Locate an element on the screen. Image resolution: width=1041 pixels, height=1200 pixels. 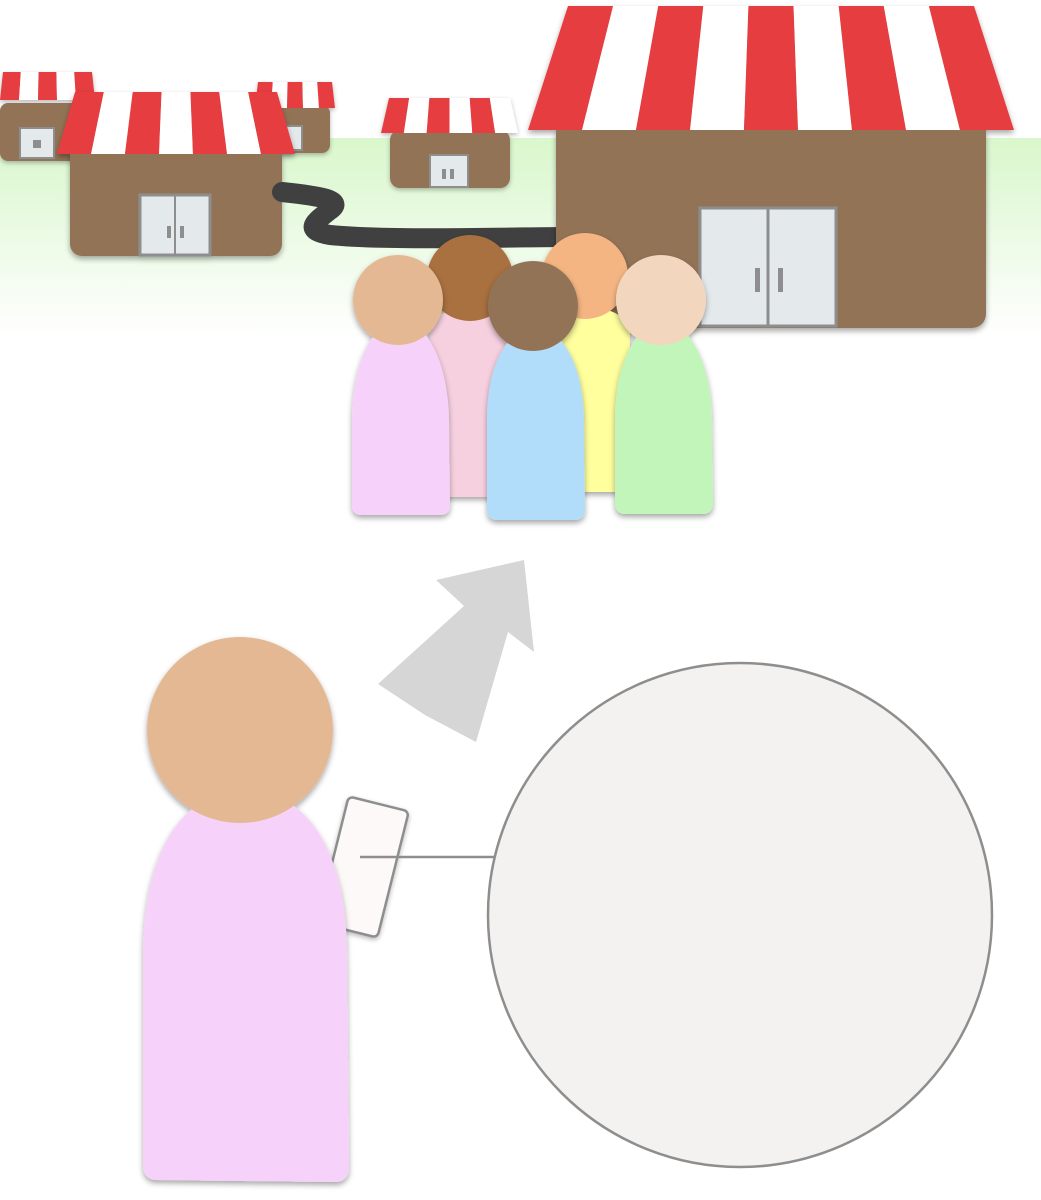
person-dark-blue is located at coordinates (536, 390).